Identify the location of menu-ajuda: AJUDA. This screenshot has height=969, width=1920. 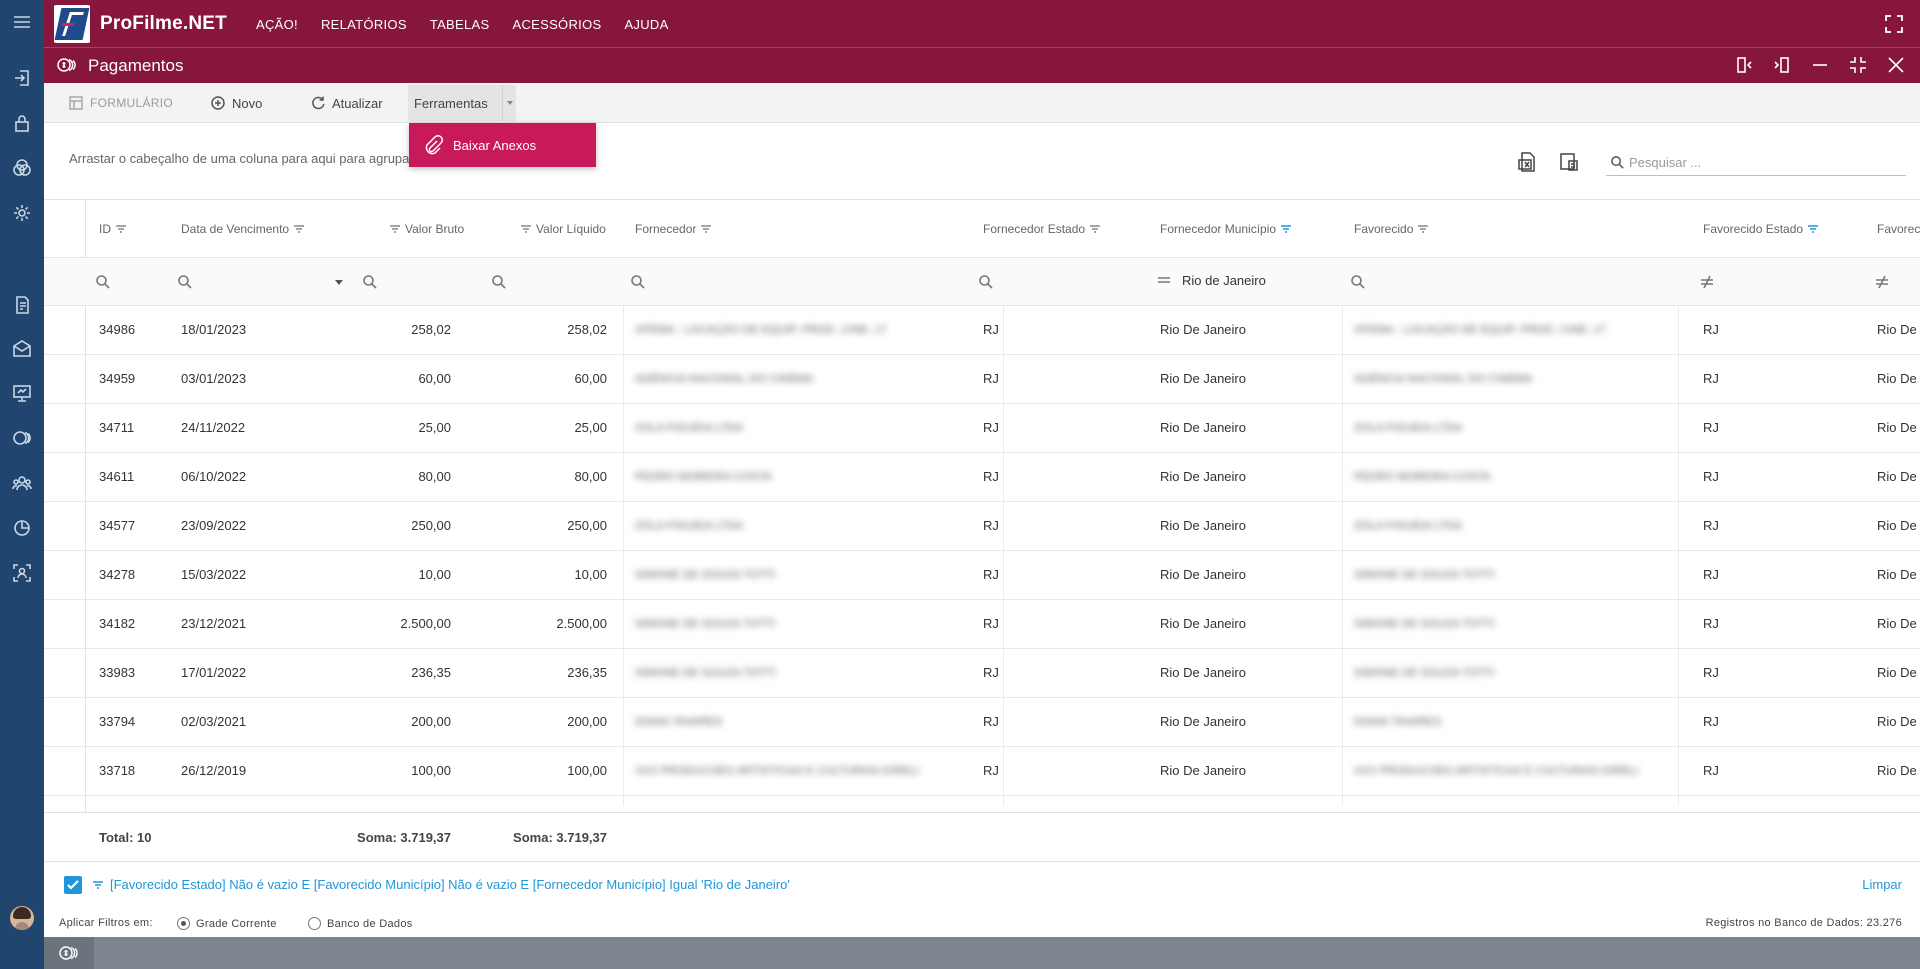
(646, 24).